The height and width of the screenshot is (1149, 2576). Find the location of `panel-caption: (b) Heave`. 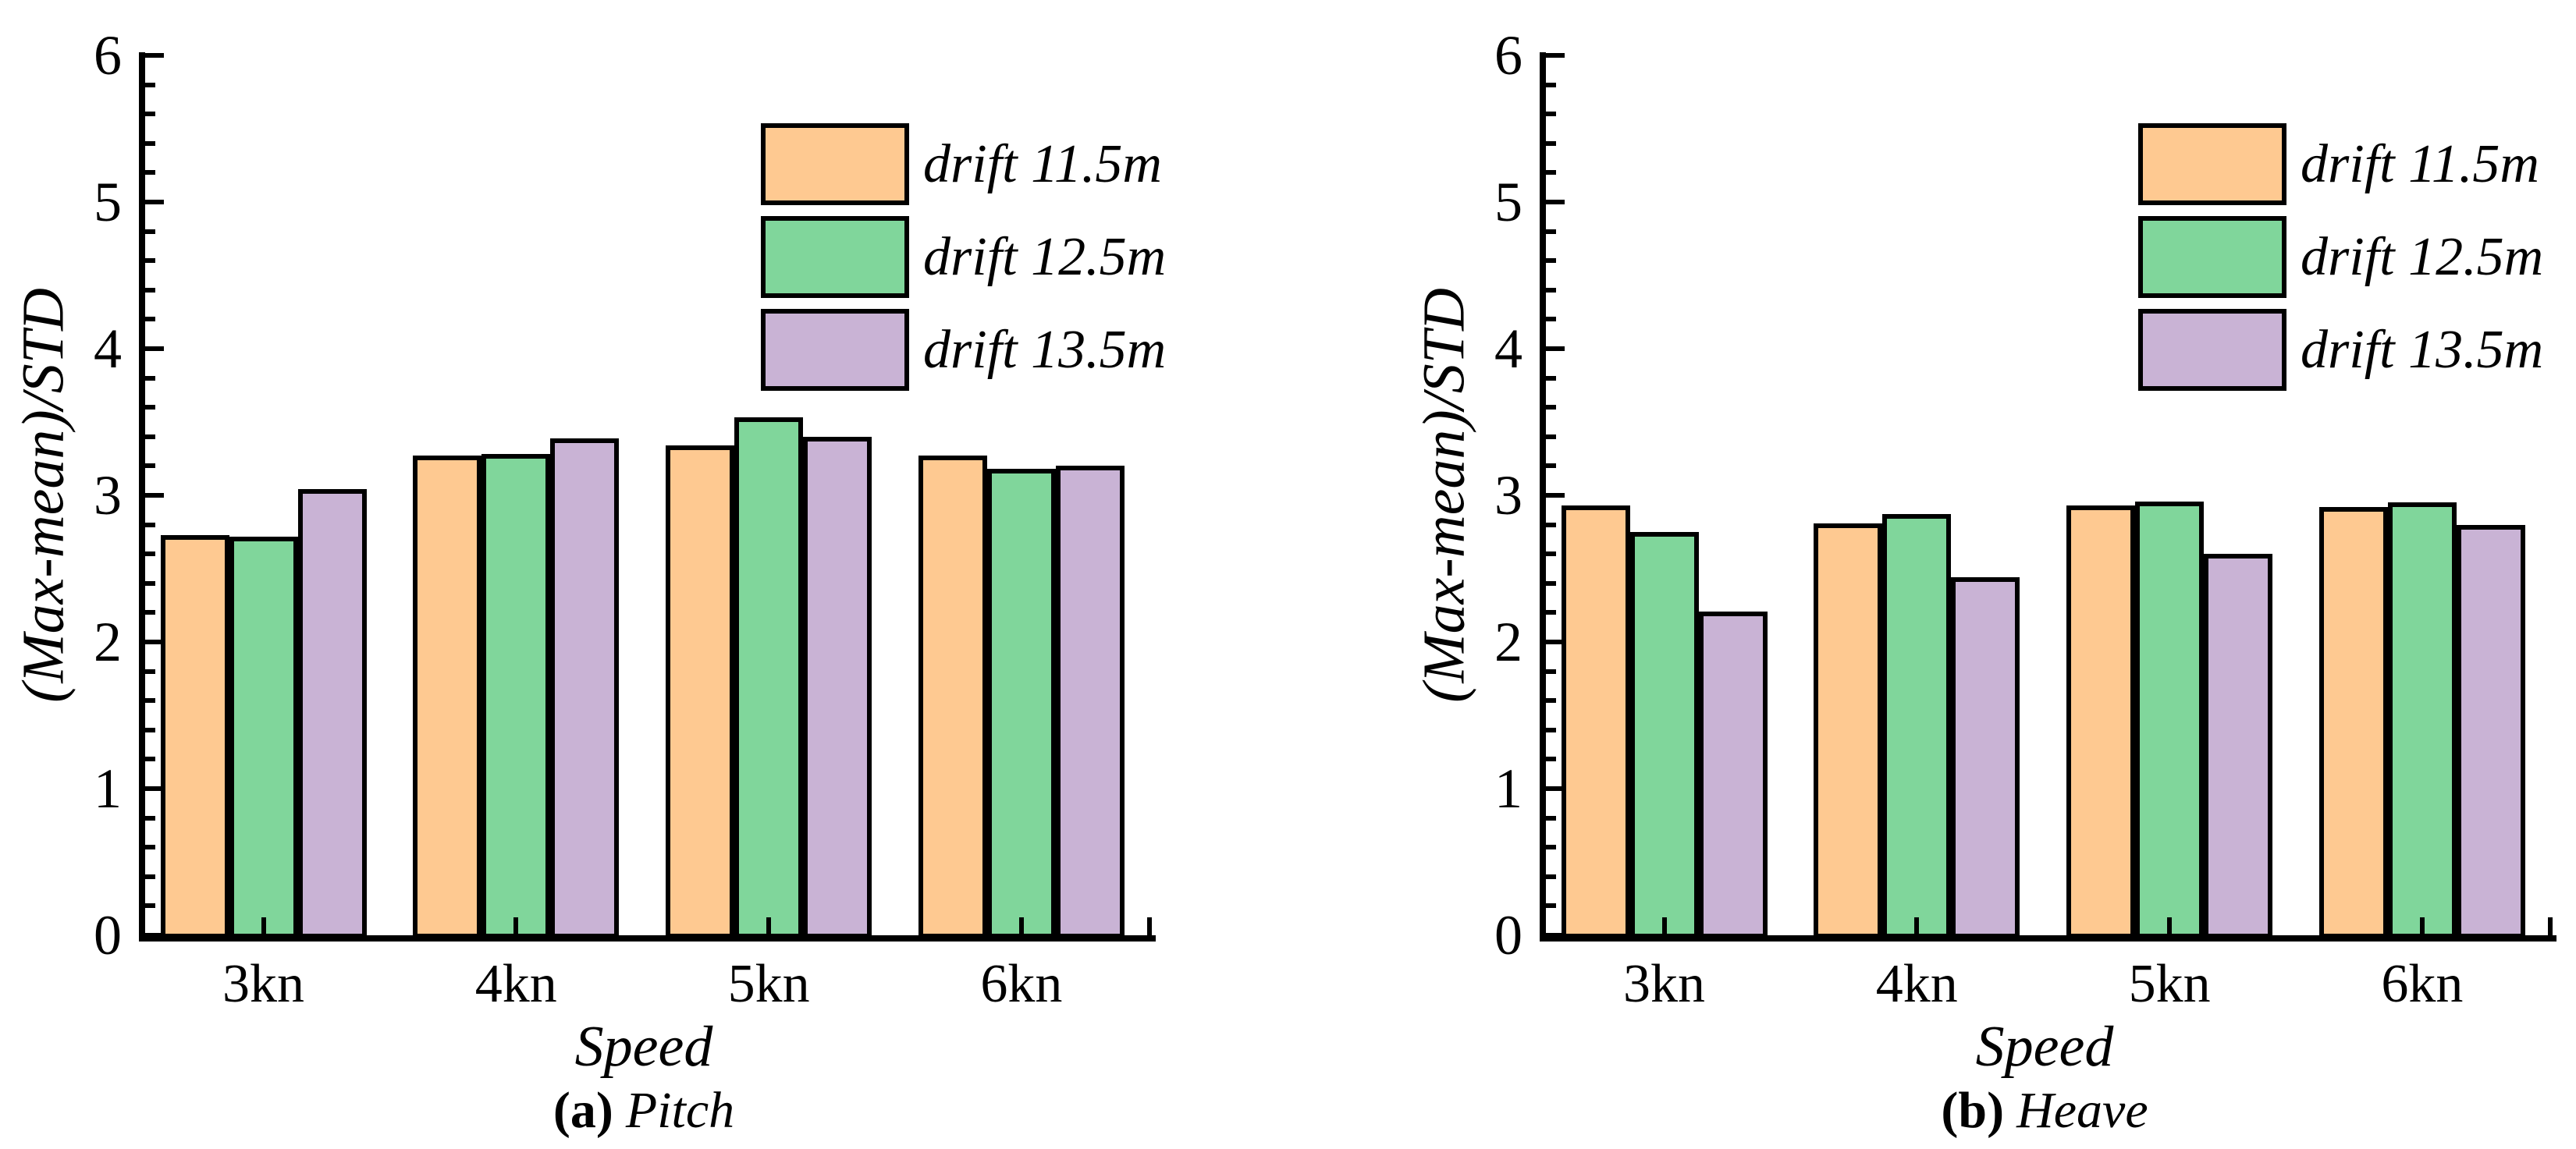

panel-caption: (b) Heave is located at coordinates (2045, 1110).